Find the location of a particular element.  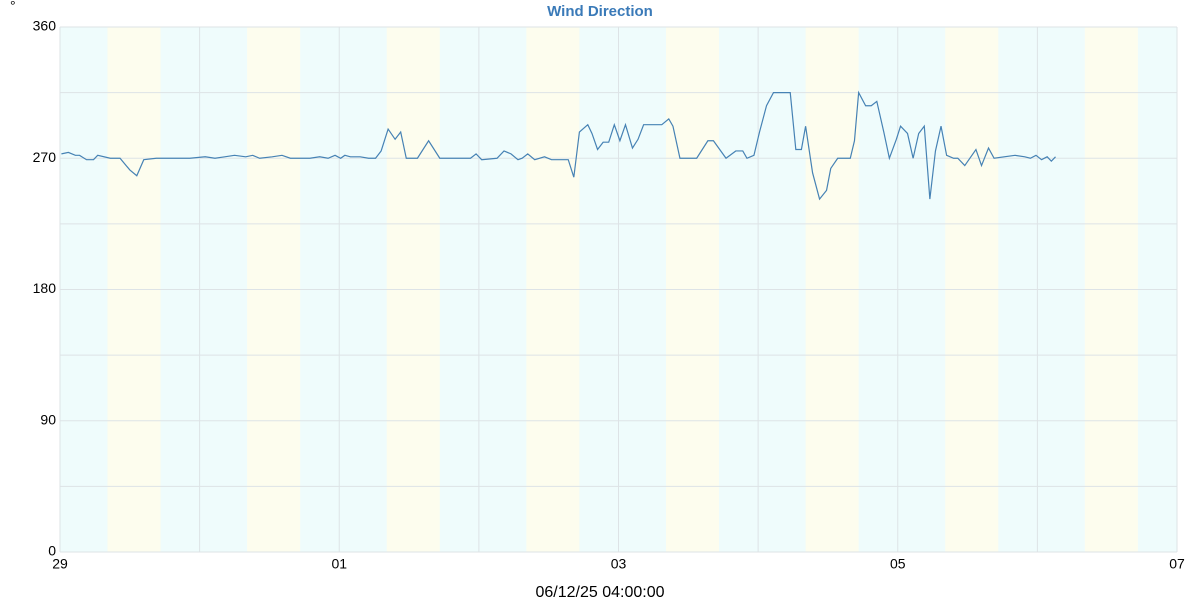

chart-title: Wind Direction is located at coordinates (600, 11).